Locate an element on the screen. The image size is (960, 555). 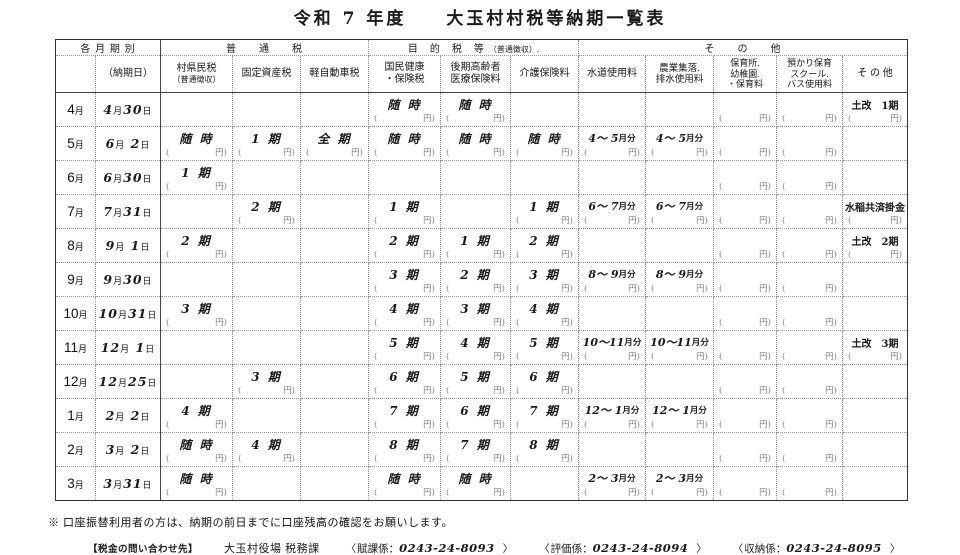
cell-content: 1 期 (円) is located at coordinates (405, 212).